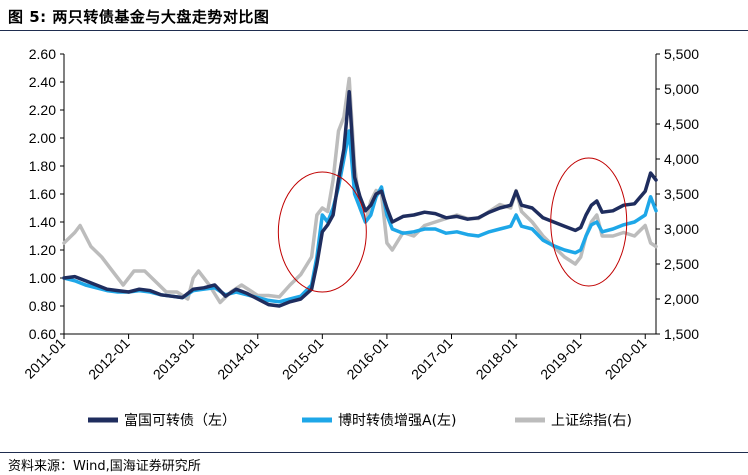  I want to click on y-tick-label-right: 2,000, so click(681, 299).